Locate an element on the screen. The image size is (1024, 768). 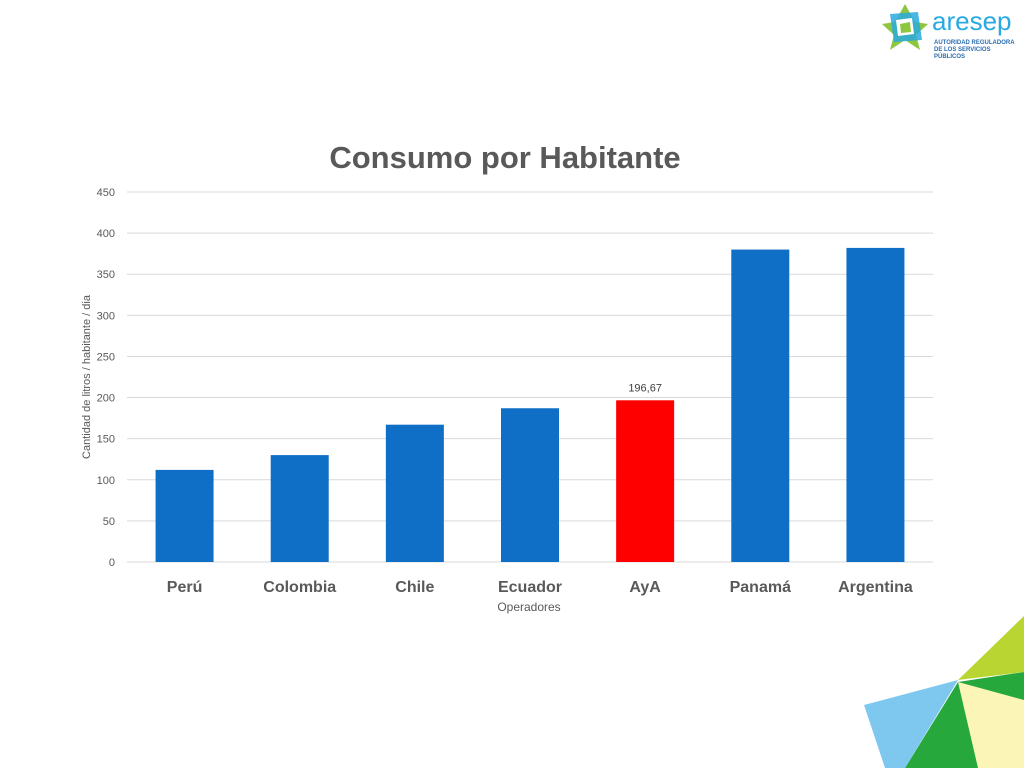
bar-perú is located at coordinates (184, 515).